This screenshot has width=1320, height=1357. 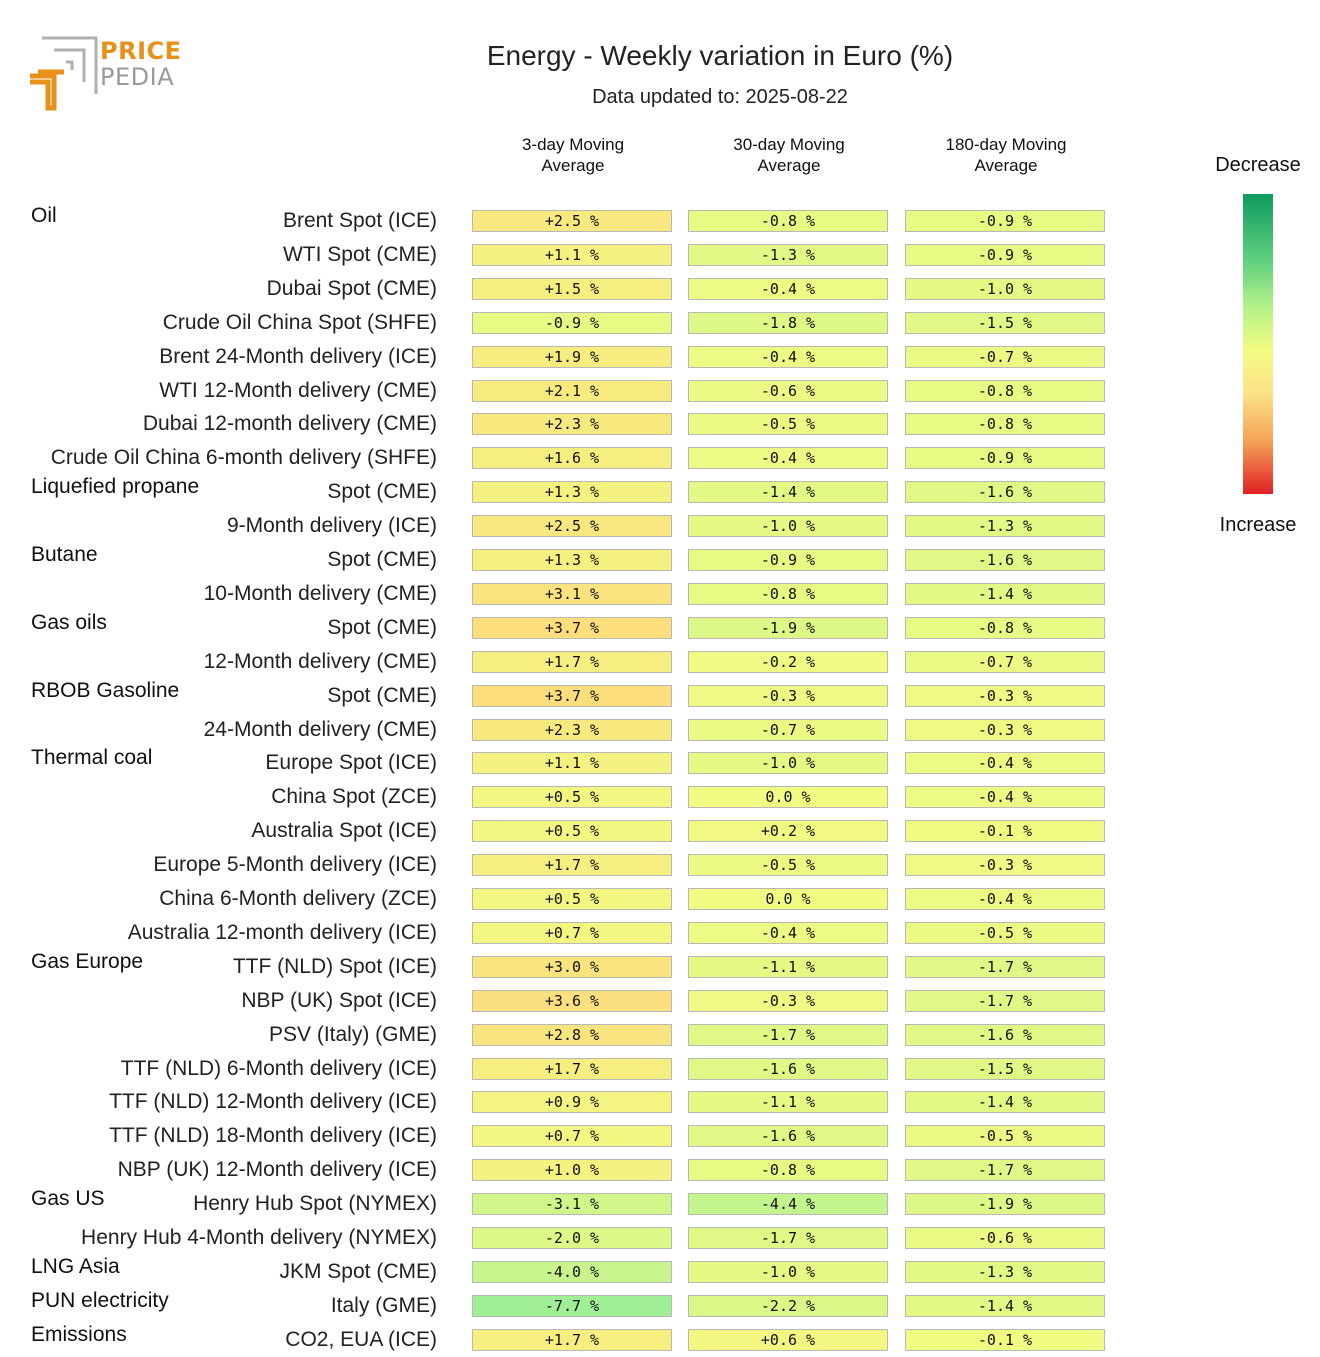 I want to click on value-cell: +3.1 %, so click(x=572, y=593).